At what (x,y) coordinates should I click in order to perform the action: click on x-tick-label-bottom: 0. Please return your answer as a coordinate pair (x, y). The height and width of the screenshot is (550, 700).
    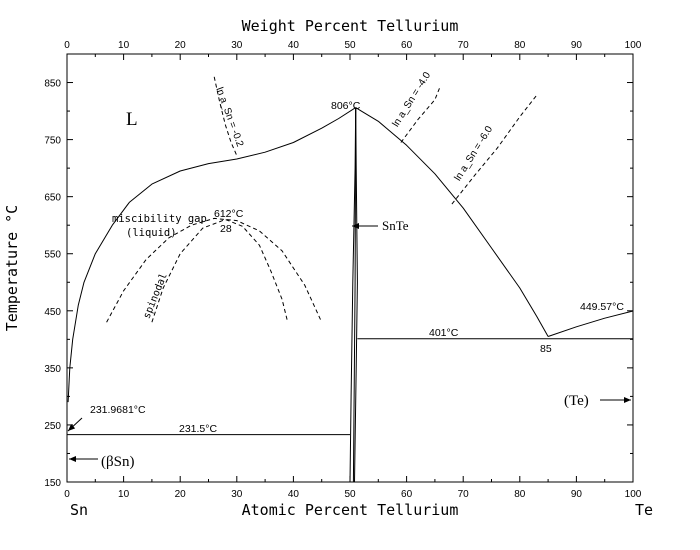
    Looking at the image, I should click on (67, 494).